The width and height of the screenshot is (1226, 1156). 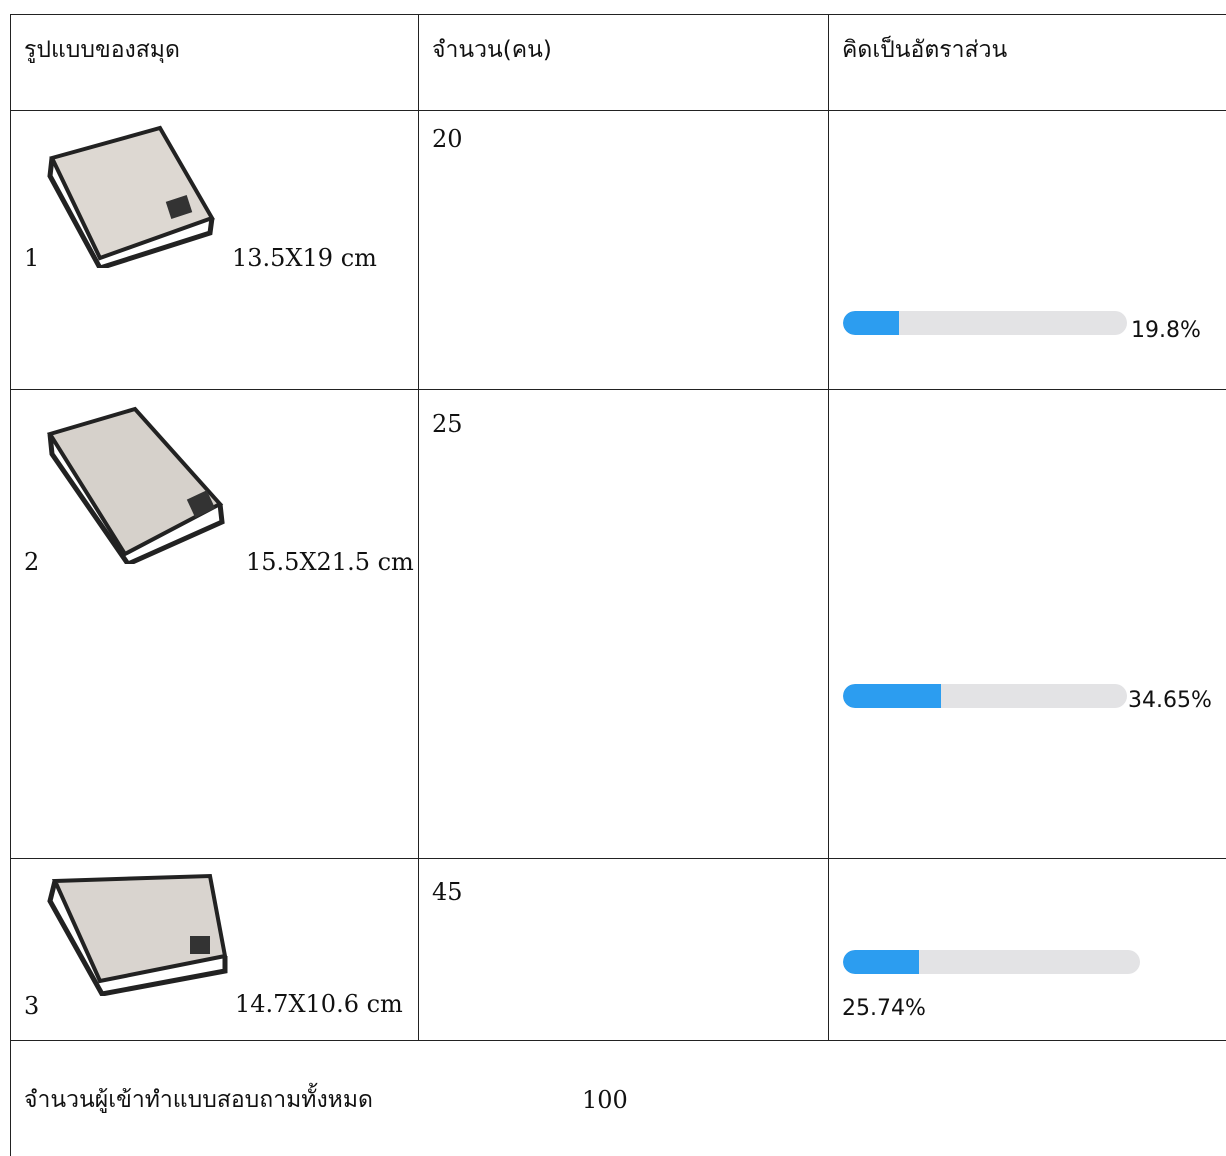 What do you see at coordinates (32, 258) in the screenshot?
I see `row-index: 1` at bounding box center [32, 258].